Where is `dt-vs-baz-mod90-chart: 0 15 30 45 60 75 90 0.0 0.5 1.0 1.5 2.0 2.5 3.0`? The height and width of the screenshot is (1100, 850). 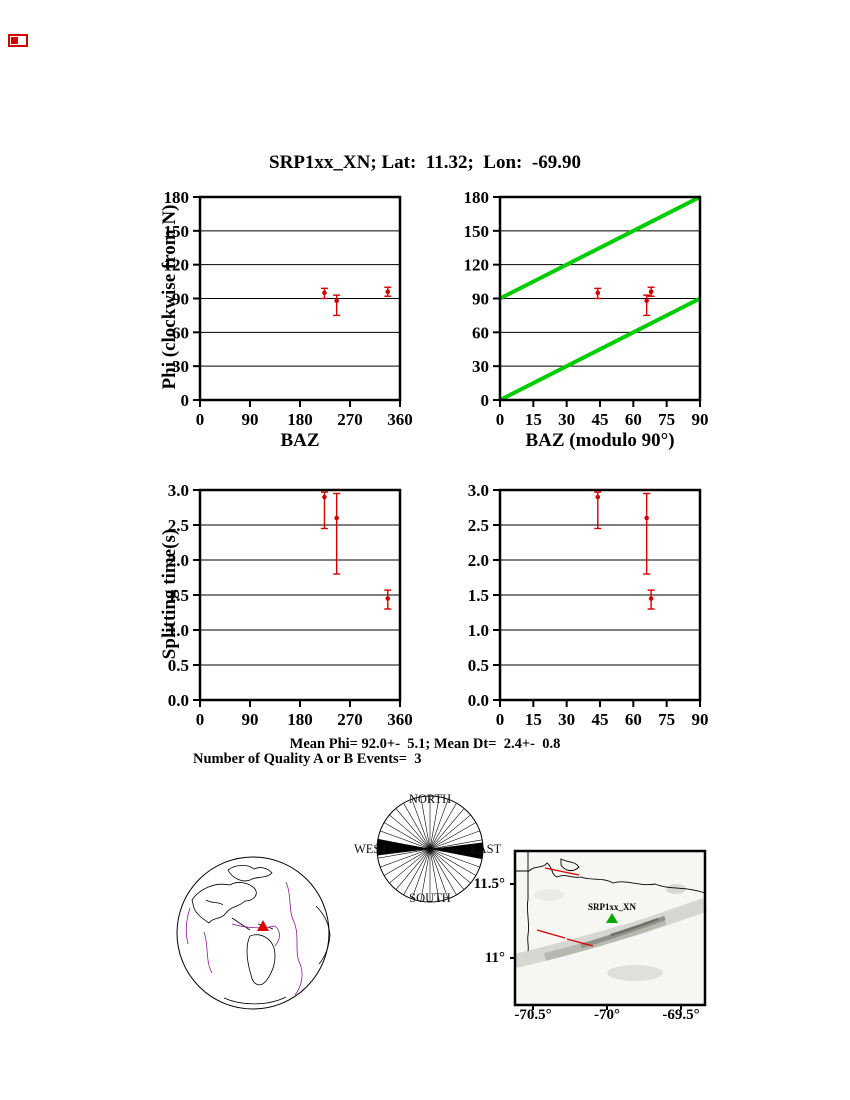 dt-vs-baz-mod90-chart: 0 15 30 45 60 75 90 0.0 0.5 1.0 1.5 2.0 2.5 3.0 is located at coordinates (588, 605).